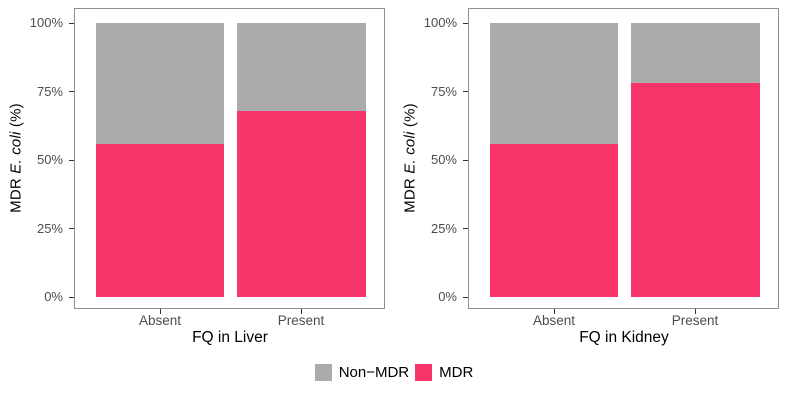 The image size is (788, 401). I want to click on x-axis-title: FQ in Liver, so click(230, 337).